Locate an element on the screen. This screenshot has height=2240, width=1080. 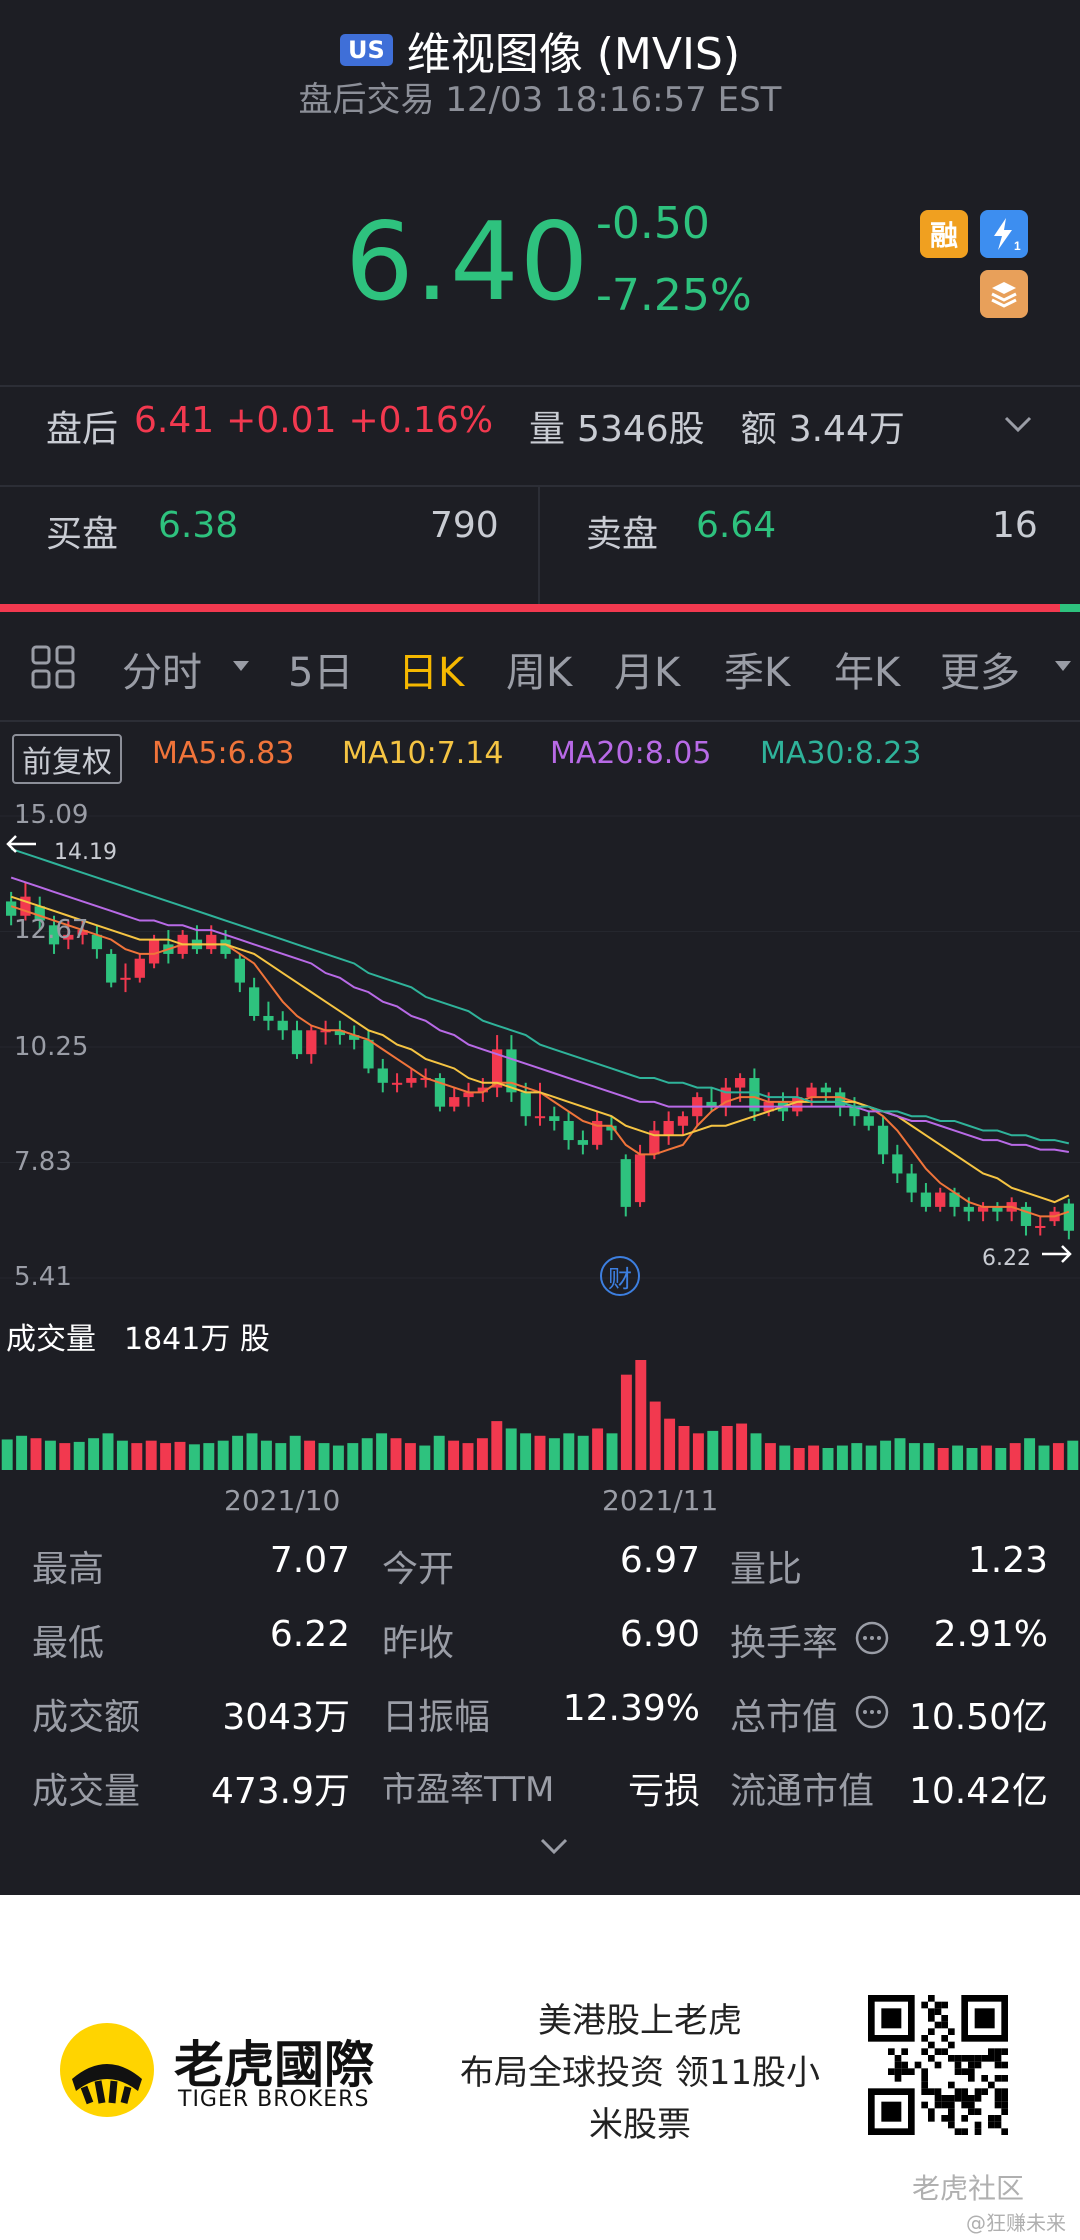
lightning-icon: 1 is located at coordinates (1004, 234).